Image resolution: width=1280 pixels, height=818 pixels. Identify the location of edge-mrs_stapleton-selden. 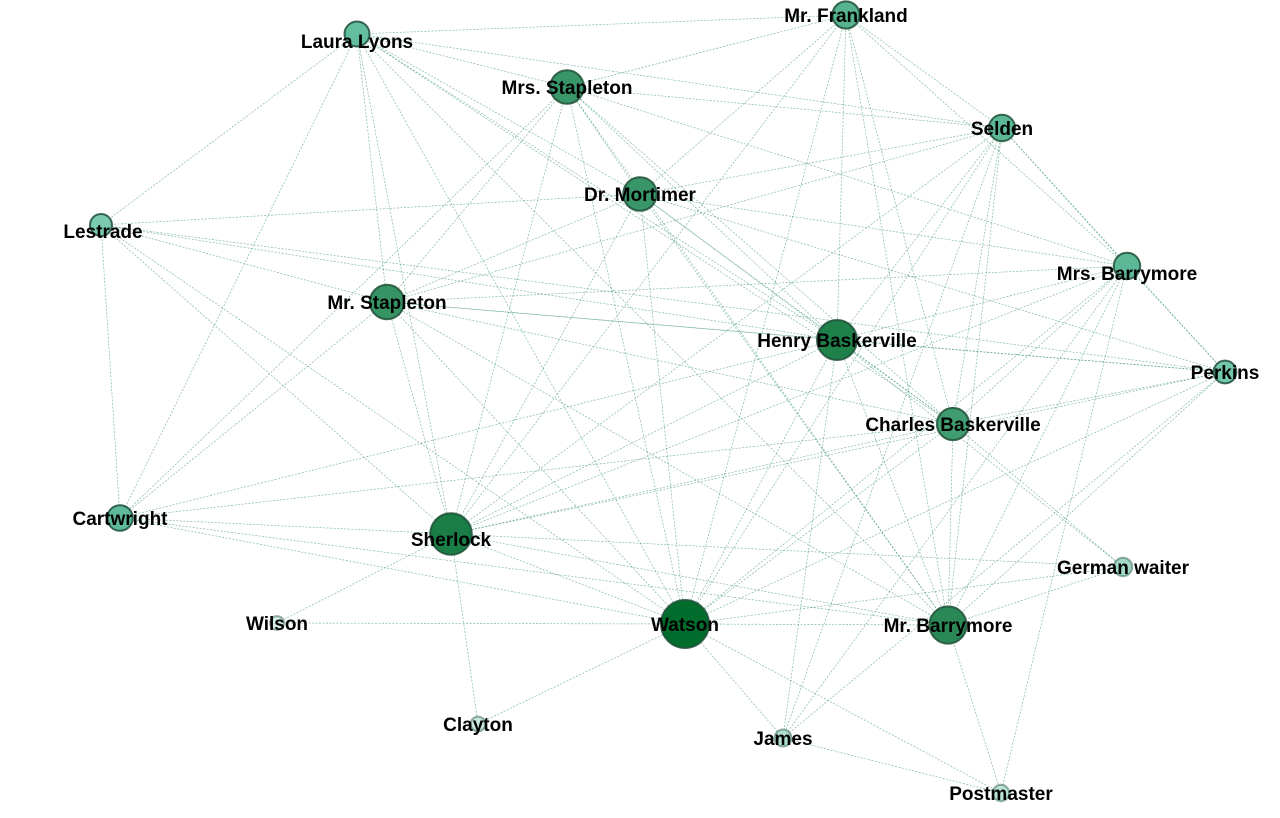
(784, 107).